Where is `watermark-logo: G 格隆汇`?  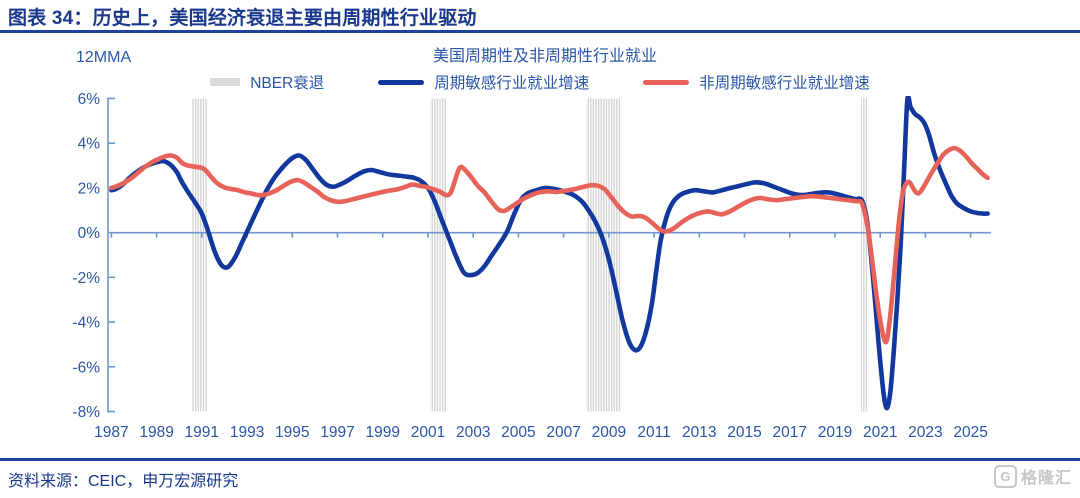 watermark-logo: G 格隆汇 is located at coordinates (1032, 476).